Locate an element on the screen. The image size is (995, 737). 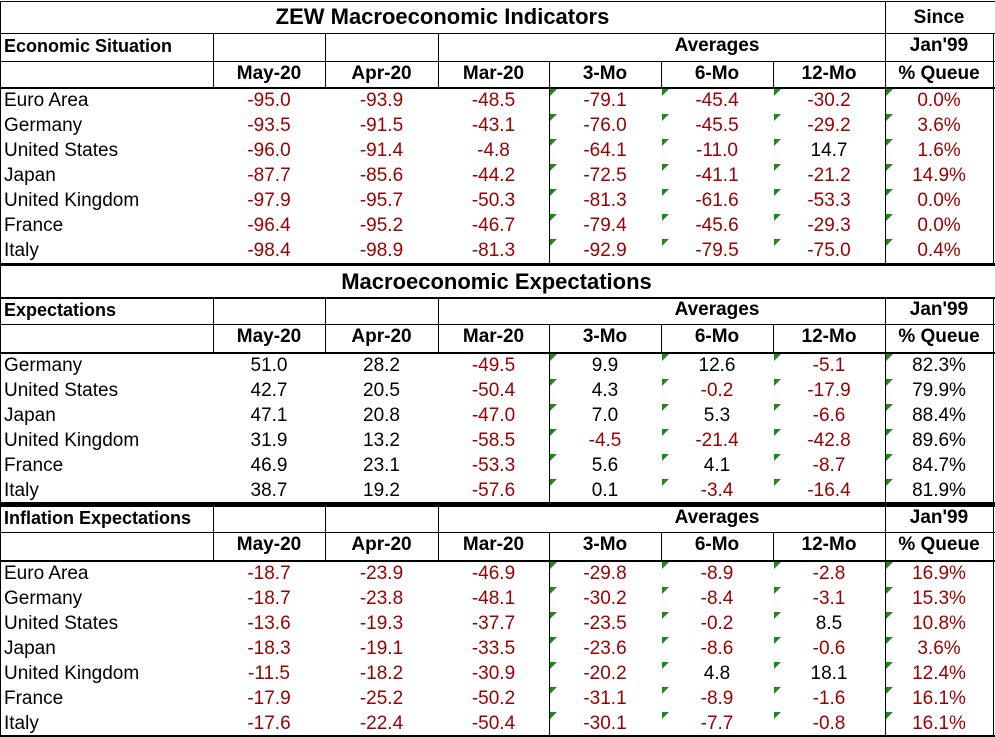
table-cell: 79.9% is located at coordinates (939, 390).